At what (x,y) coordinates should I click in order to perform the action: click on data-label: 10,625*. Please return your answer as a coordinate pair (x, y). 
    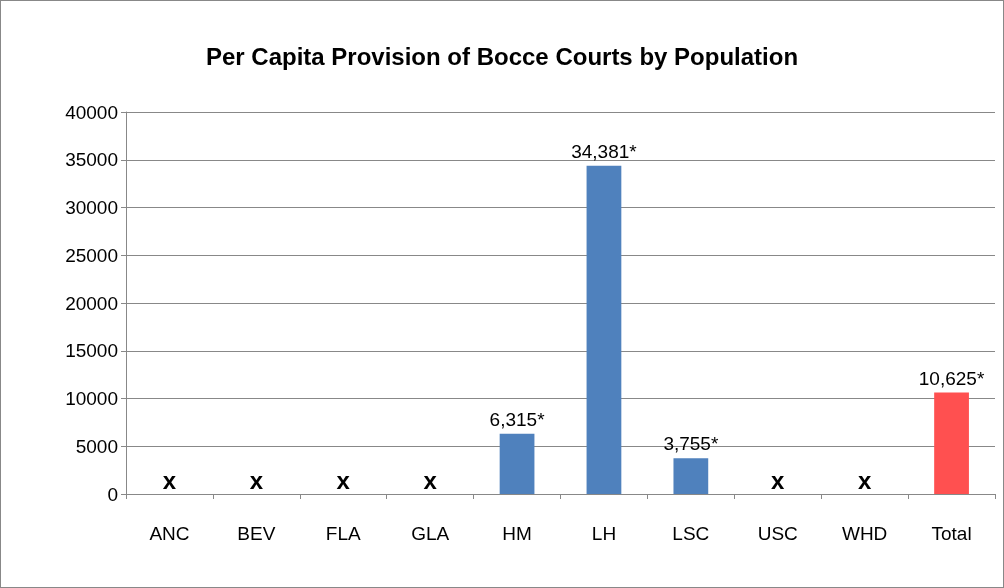
    Looking at the image, I should click on (951, 378).